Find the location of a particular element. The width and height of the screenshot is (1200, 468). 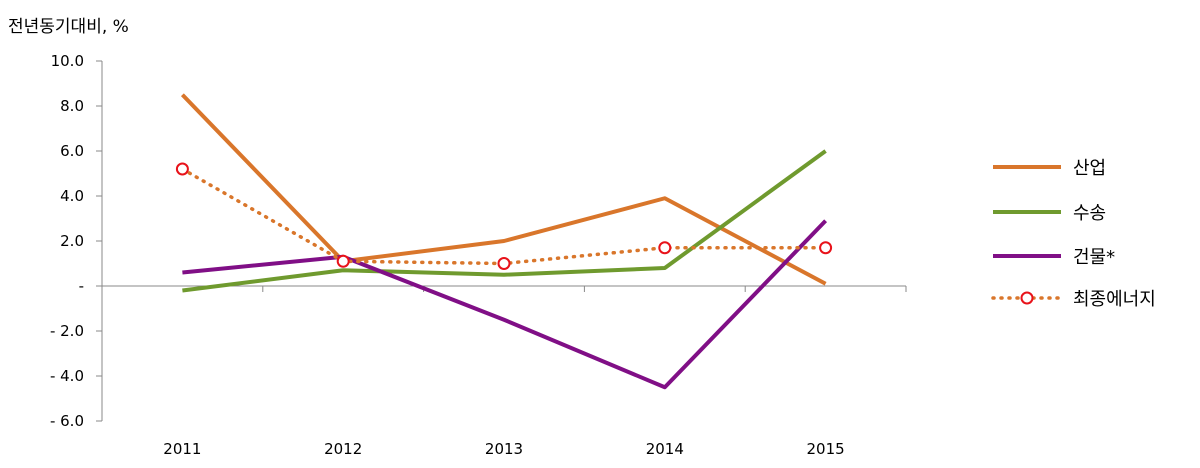

y-tick-label: - 6.0 is located at coordinates (67, 421).